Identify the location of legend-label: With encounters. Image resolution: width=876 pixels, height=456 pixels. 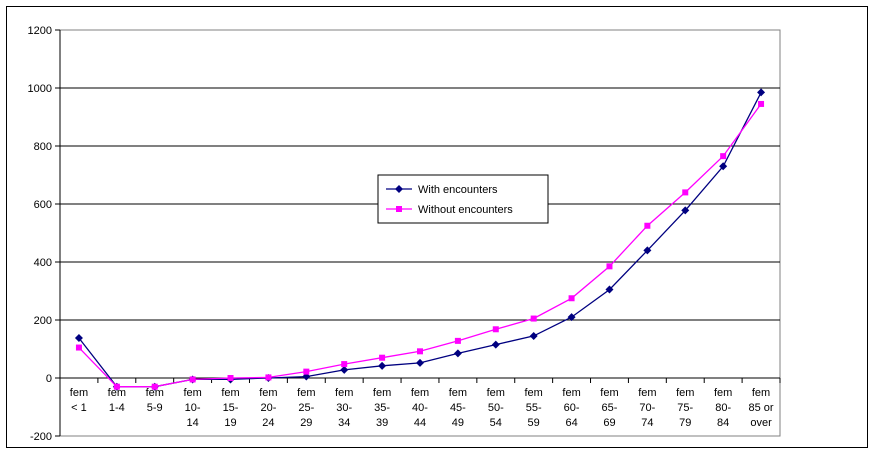
(458, 190).